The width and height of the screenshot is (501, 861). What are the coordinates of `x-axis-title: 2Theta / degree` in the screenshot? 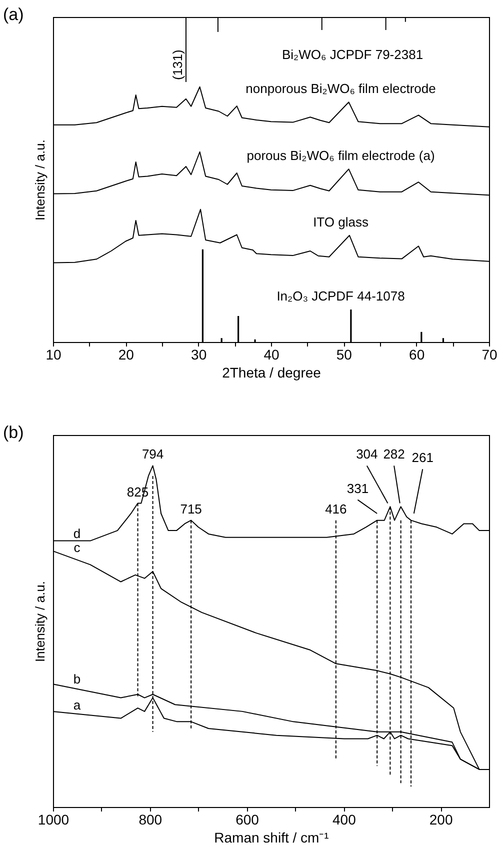 It's located at (272, 372).